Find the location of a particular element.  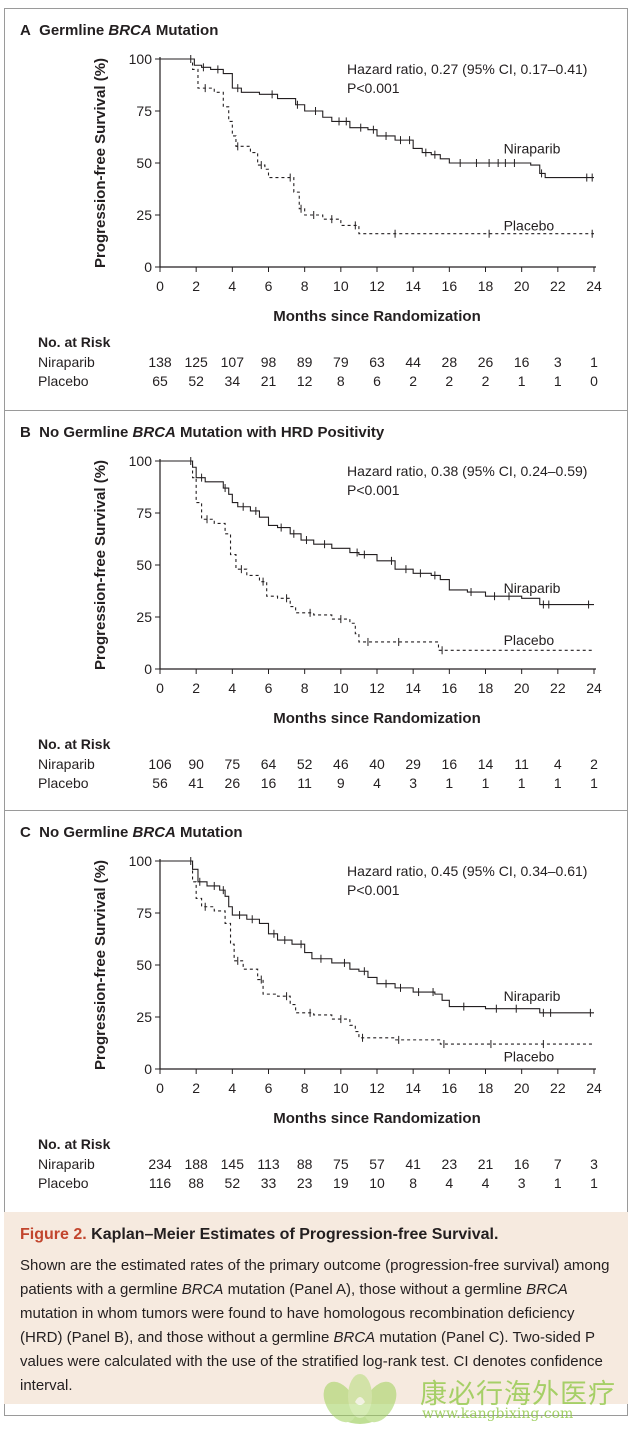

risk-count: 3 is located at coordinates (413, 783).